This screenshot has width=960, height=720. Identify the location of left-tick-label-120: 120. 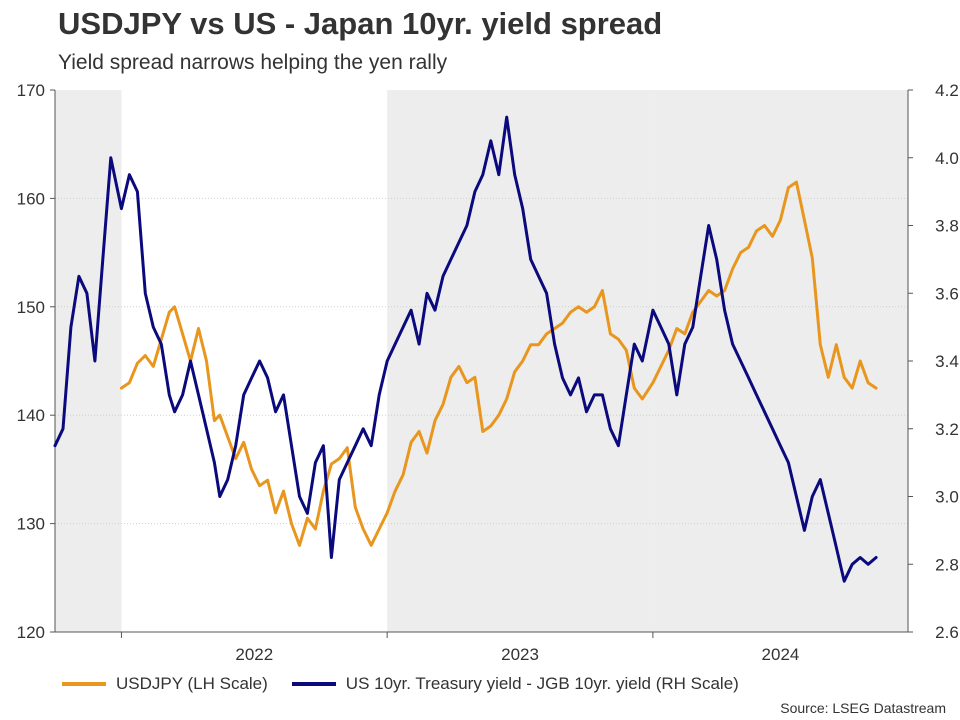
(31, 632).